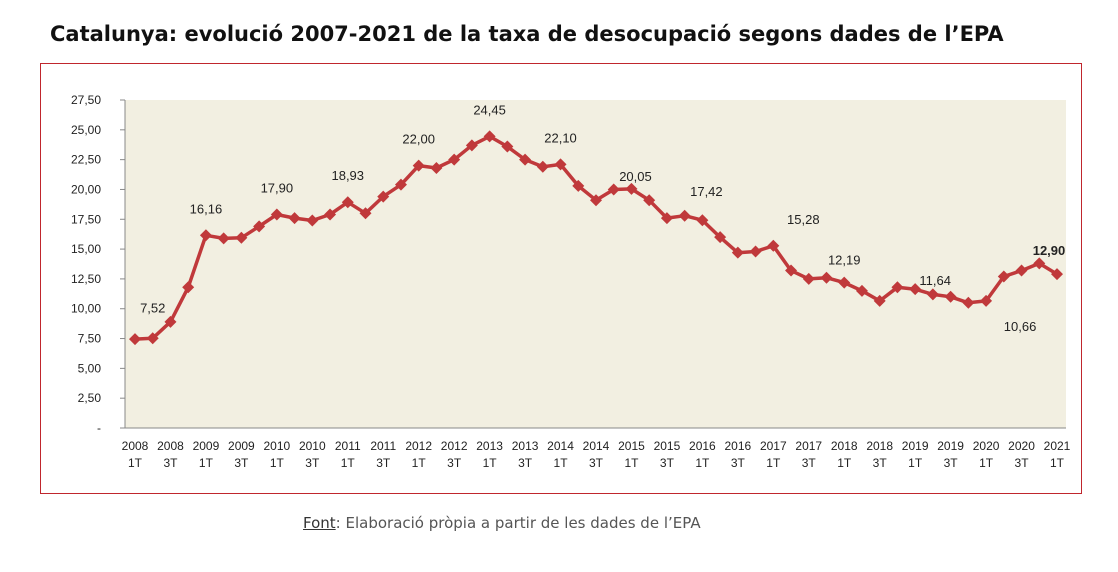  What do you see at coordinates (86, 100) in the screenshot?
I see `y-tick-label: 27,50` at bounding box center [86, 100].